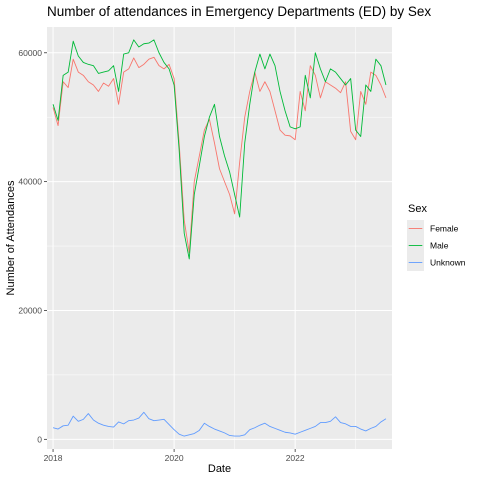  I want to click on y-tick-label: 20000, so click(30, 310).